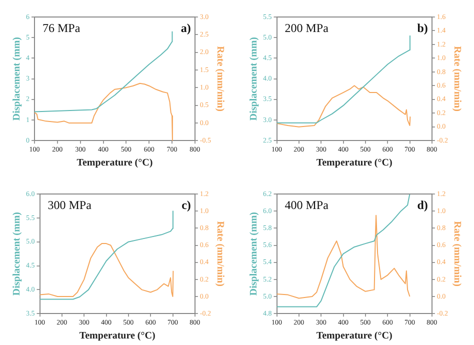  What do you see at coordinates (307, 28) in the screenshot?
I see `annotation: 200 MPa` at bounding box center [307, 28].